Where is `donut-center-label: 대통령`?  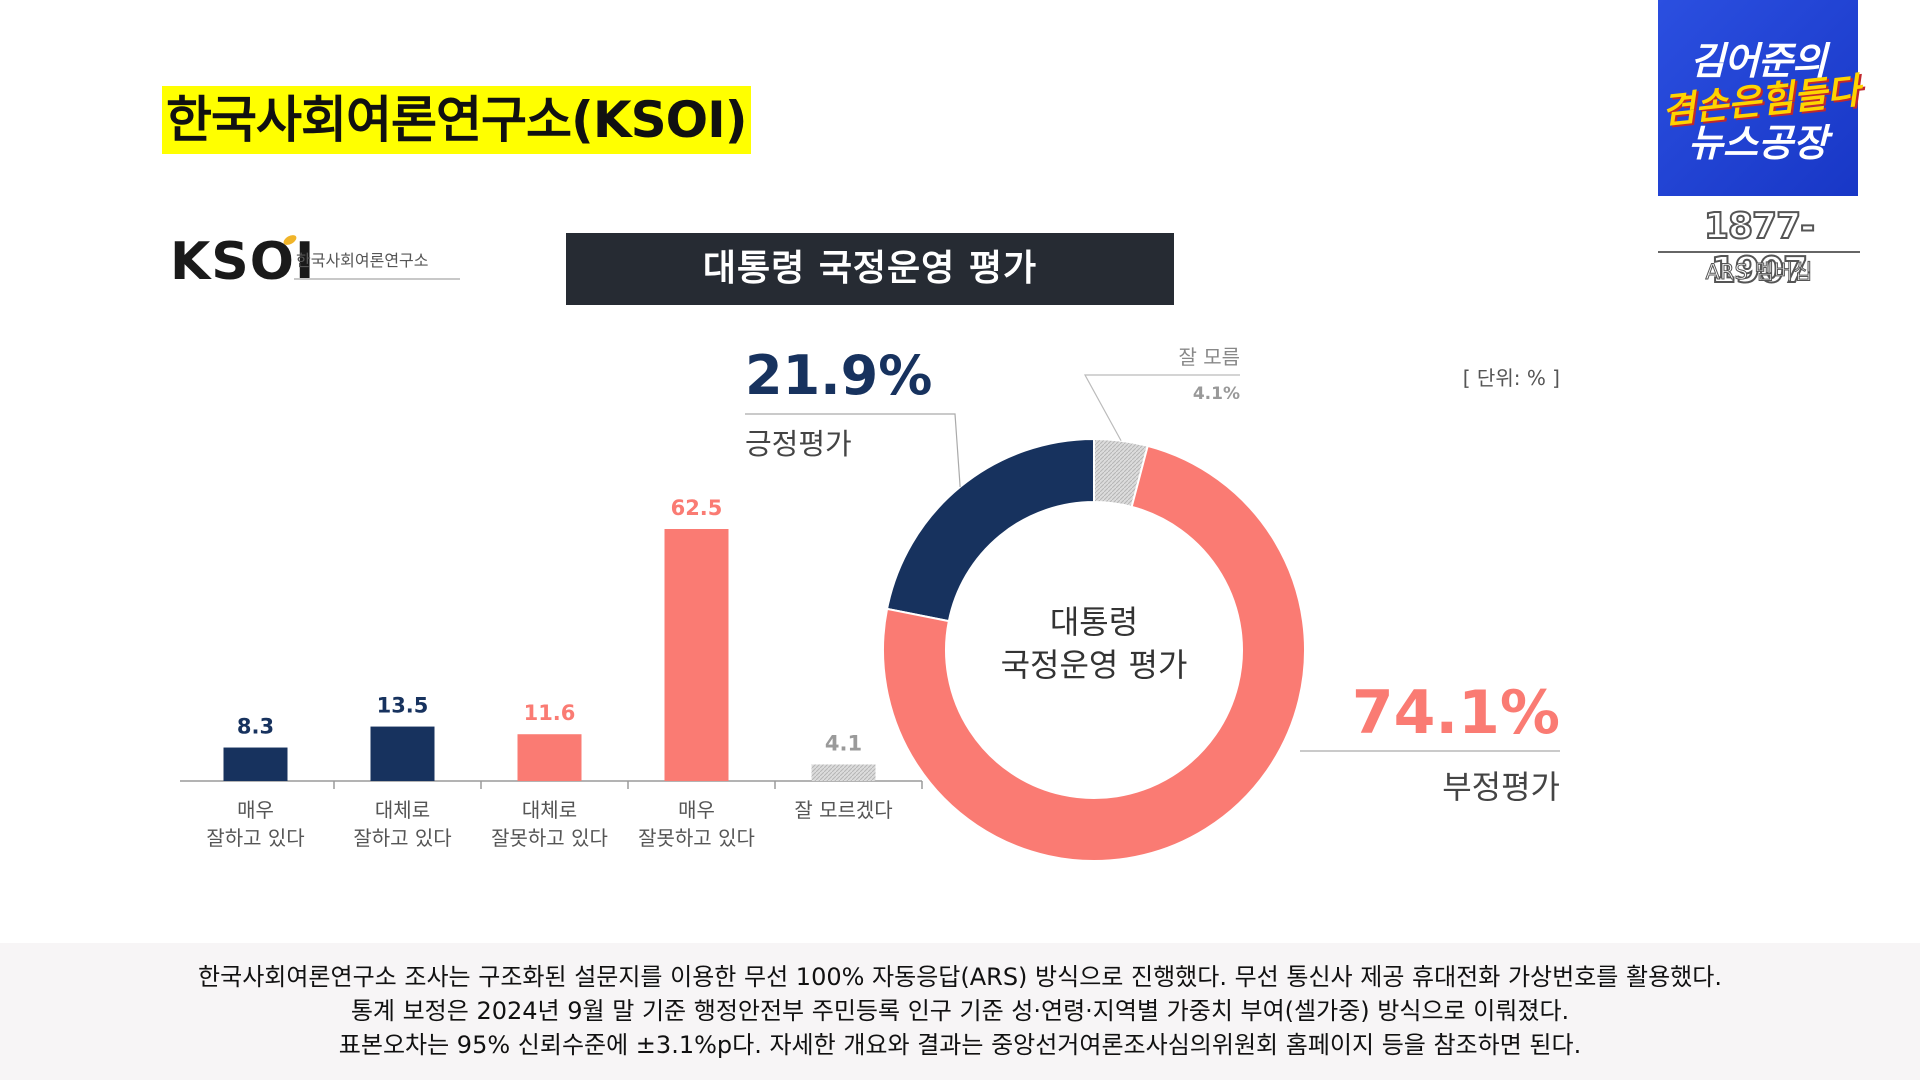 donut-center-label: 대통령 is located at coordinates (1094, 622).